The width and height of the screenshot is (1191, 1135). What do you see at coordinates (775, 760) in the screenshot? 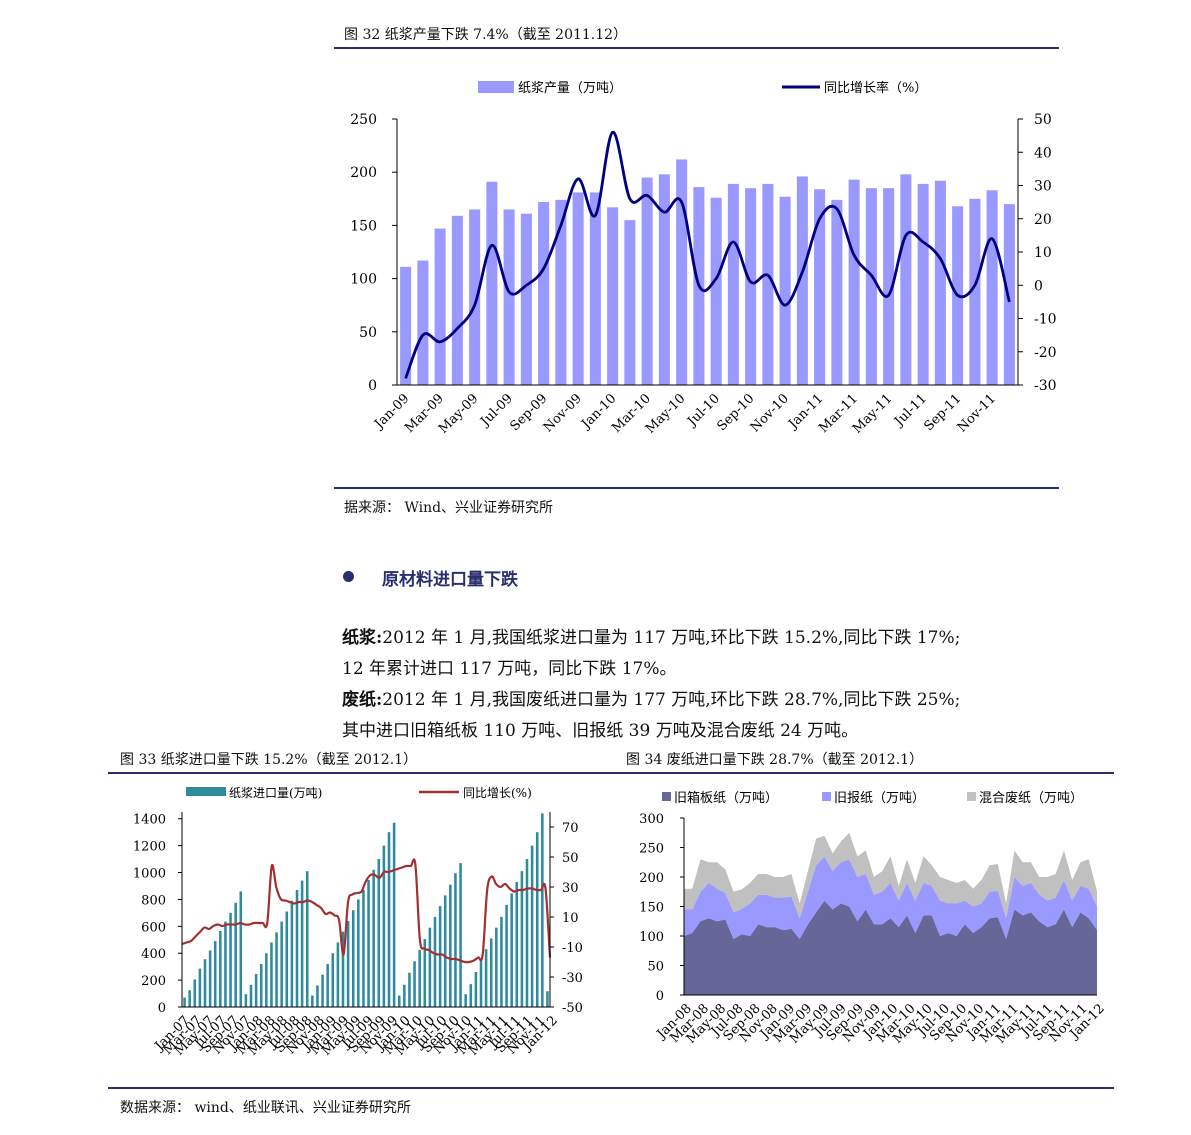
I see `fig34-caption: 图 34 废纸进口量下跌 28.7%（截至 2012.1）` at bounding box center [775, 760].